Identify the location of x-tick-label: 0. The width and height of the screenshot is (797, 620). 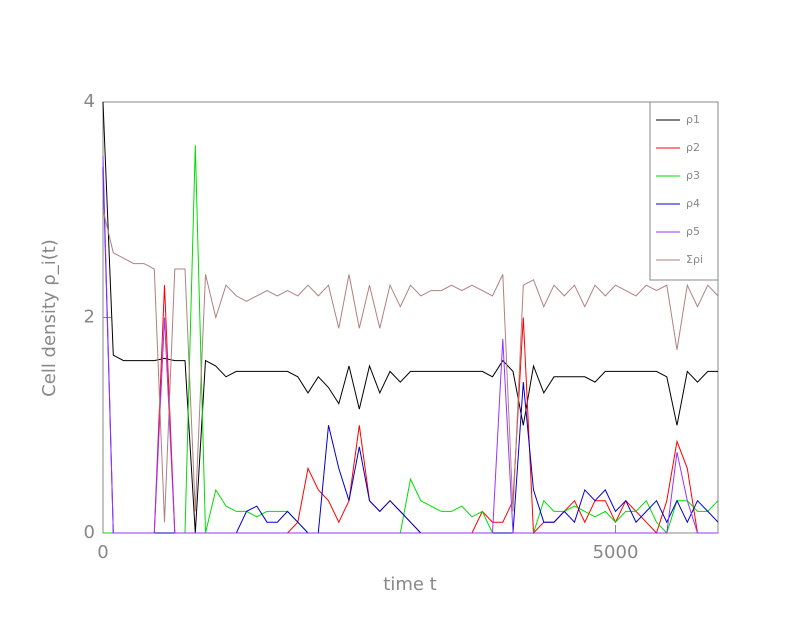
(102, 552).